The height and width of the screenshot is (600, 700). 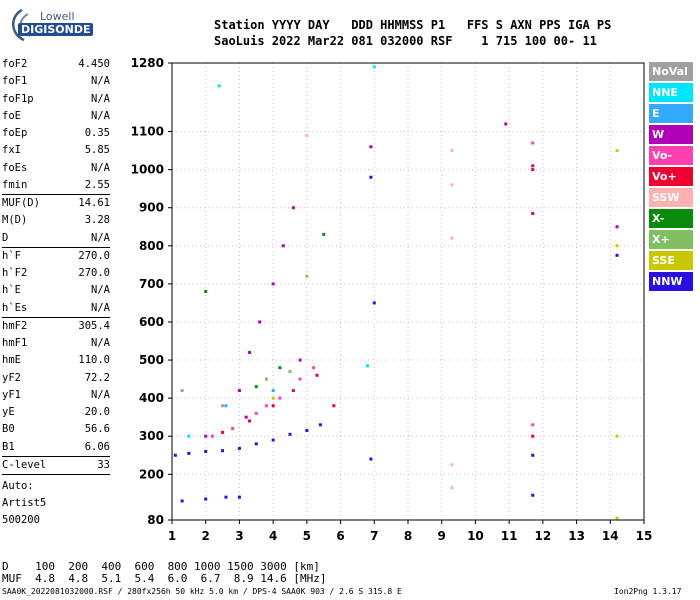 I want to click on legend-item-nnw: NNW, so click(x=671, y=281).